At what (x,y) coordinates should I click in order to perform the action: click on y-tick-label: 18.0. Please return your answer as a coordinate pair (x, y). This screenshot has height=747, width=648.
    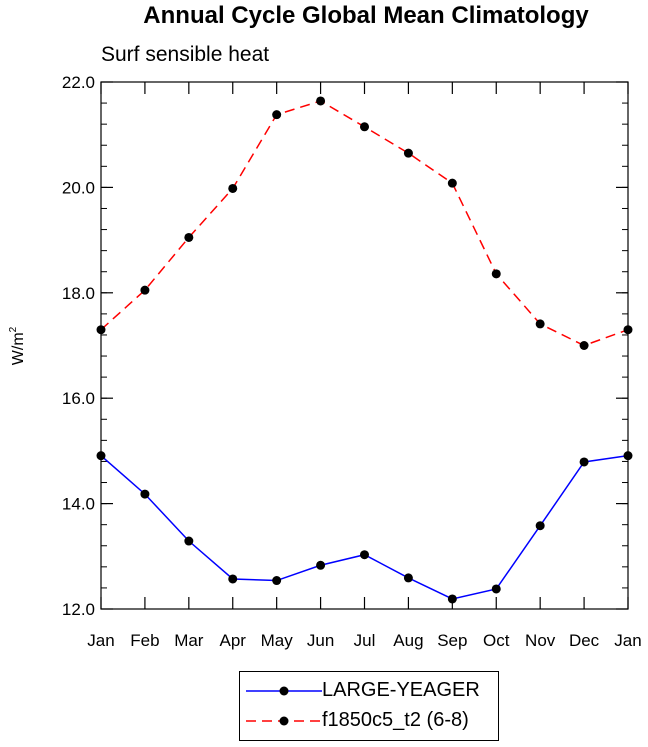
    Looking at the image, I should click on (78, 293).